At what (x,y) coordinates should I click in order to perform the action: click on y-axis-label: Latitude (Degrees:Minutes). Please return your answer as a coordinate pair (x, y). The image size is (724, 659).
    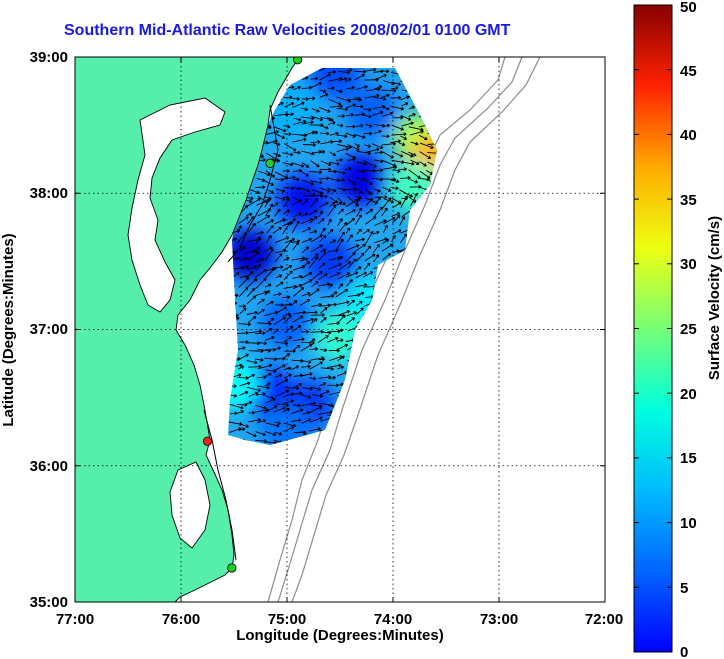
    Looking at the image, I should click on (8, 329).